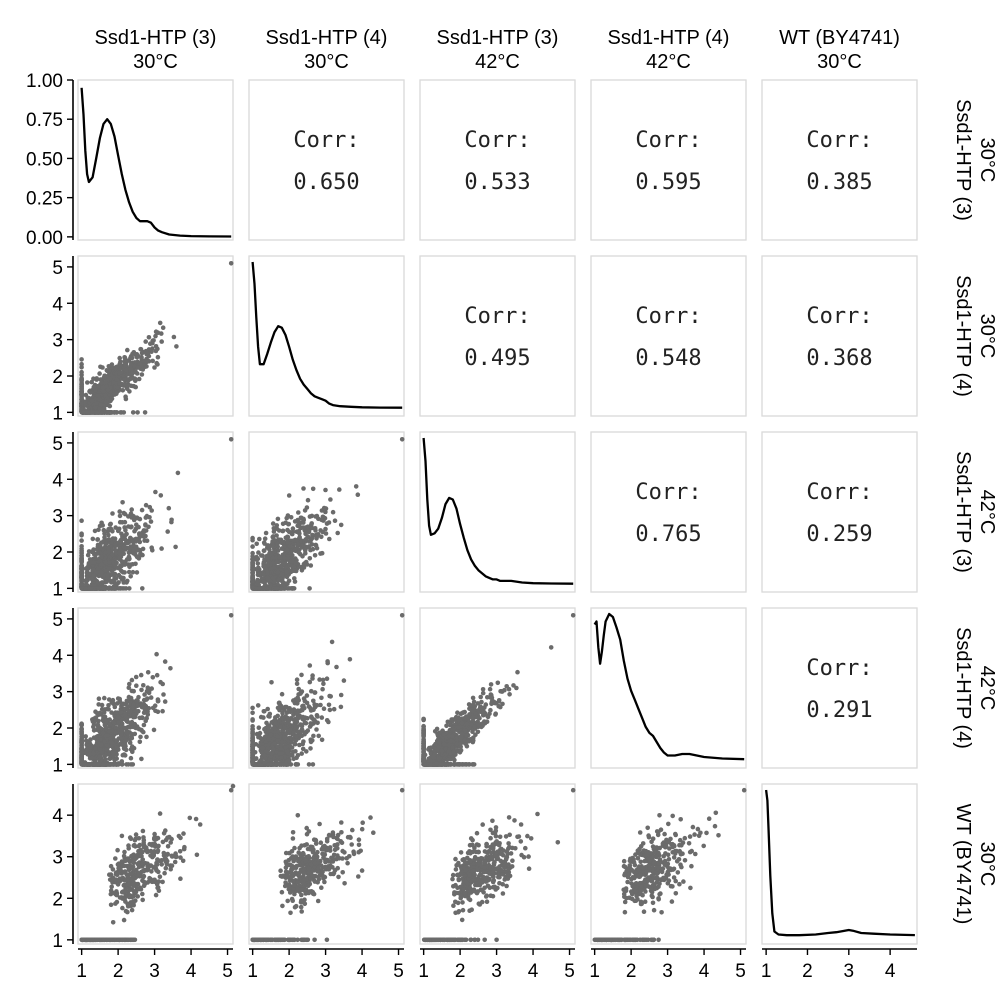  Describe the element at coordinates (963, 336) in the screenshot. I see `row-strip-label-line1: Ssd1-HTP (4)` at that location.